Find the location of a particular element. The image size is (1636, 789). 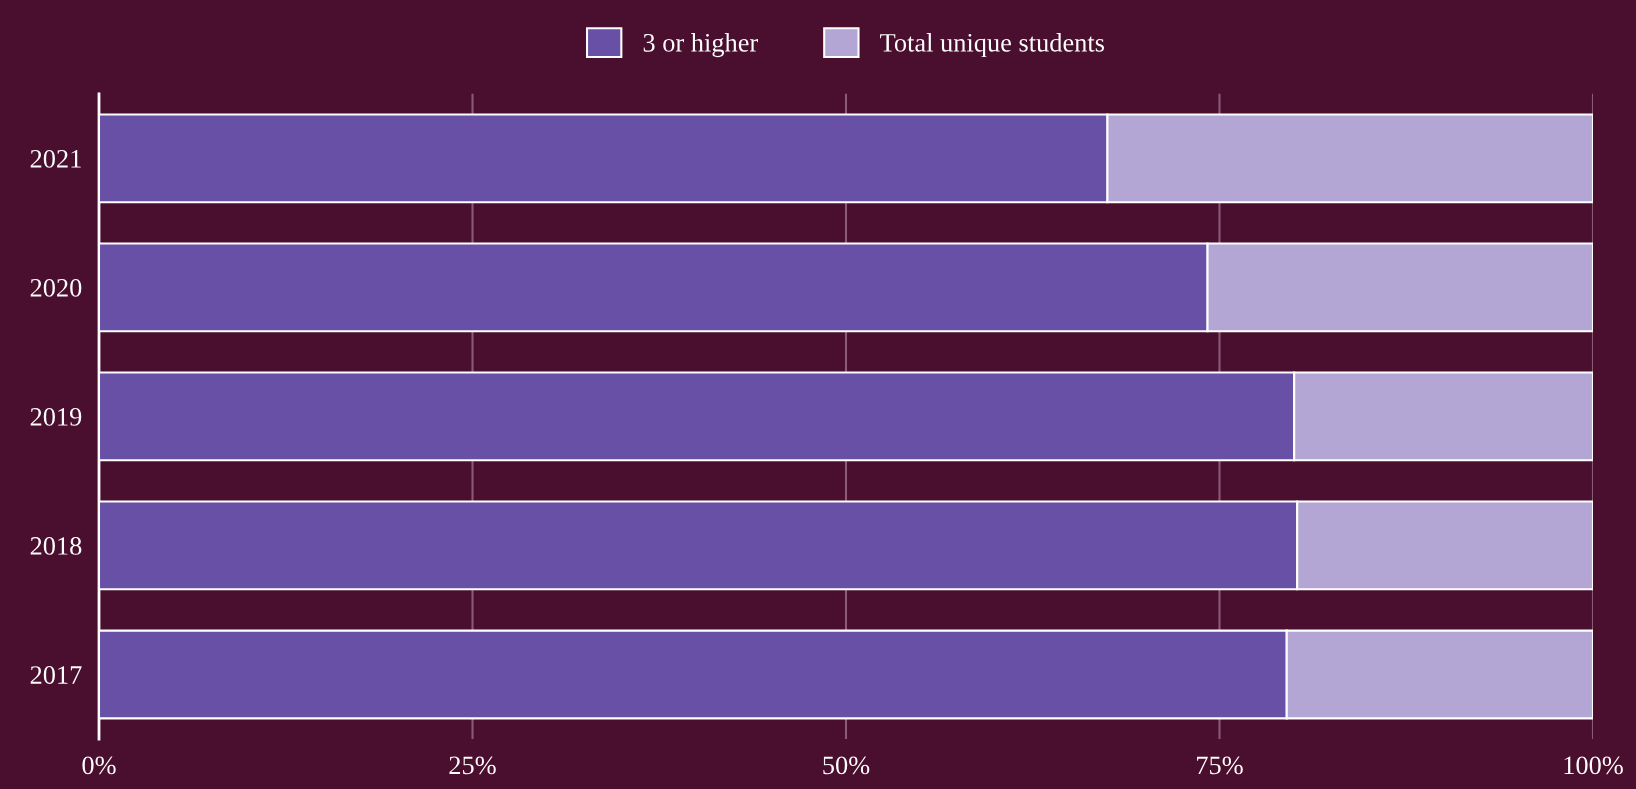

x-tick-label: 50% is located at coordinates (846, 765).